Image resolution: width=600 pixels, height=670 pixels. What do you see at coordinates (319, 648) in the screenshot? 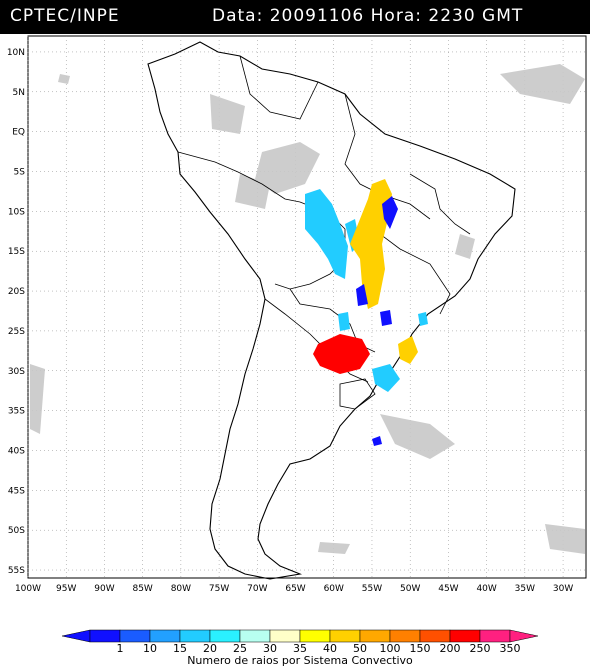
I see `legend-tick-labels: 1 10 15 20 25 30 35 40 50 100 150 200 250 350` at bounding box center [319, 648].